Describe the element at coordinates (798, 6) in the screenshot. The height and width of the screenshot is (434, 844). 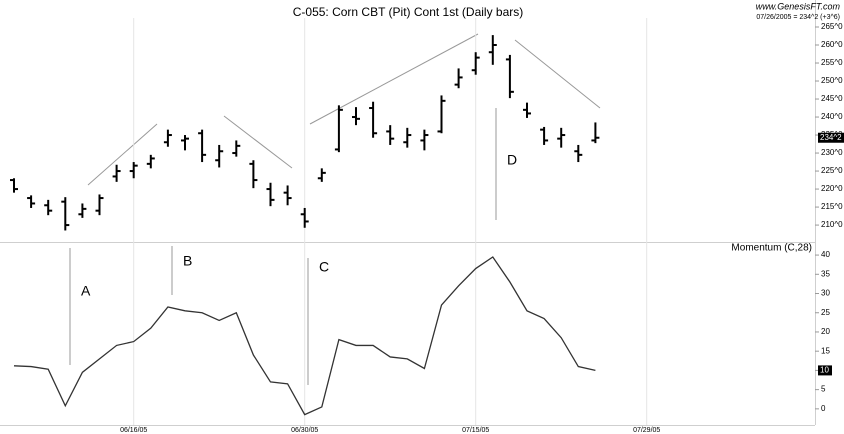
I see `source: www.GenesisFT.com` at that location.